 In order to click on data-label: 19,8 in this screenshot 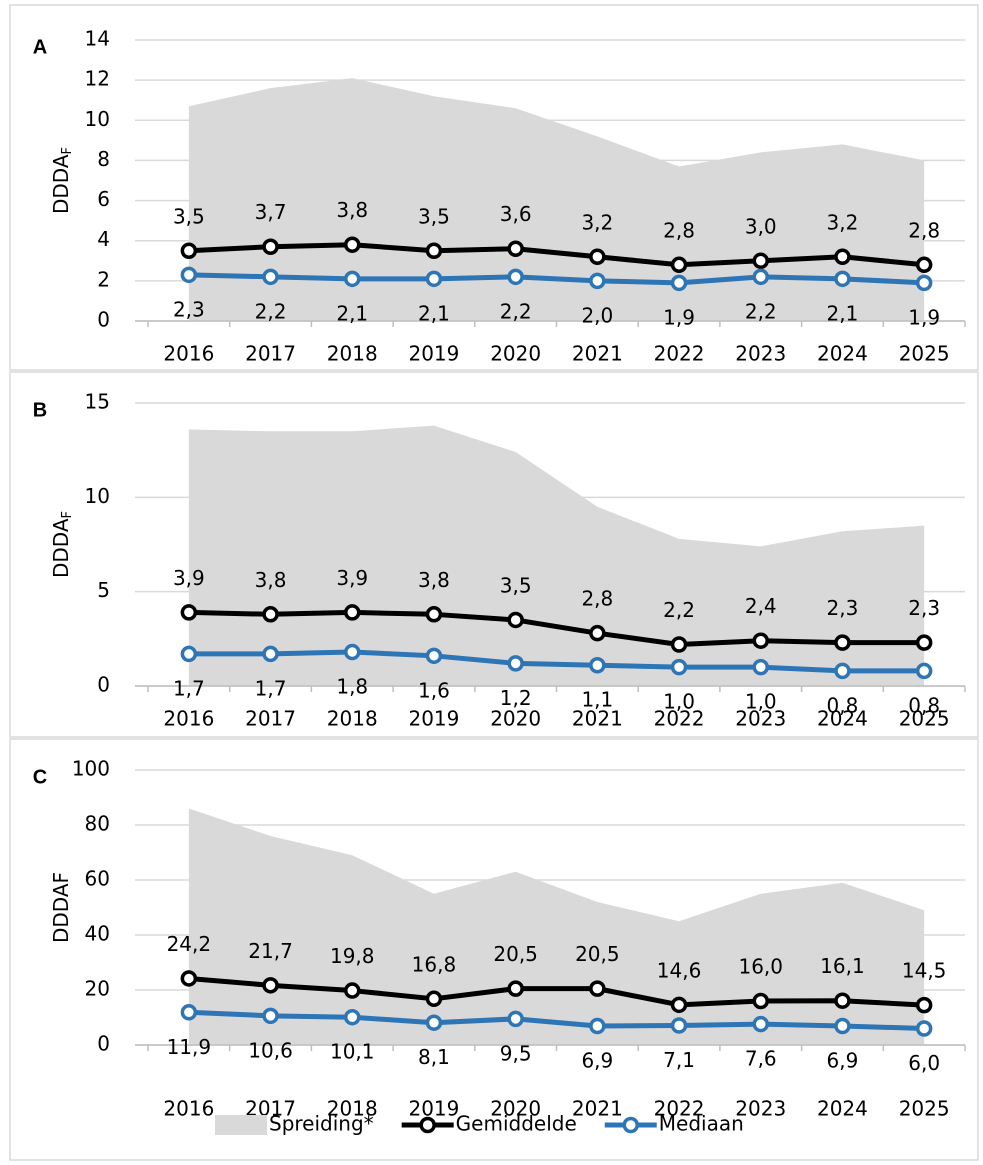, I will do `click(352, 956)`.